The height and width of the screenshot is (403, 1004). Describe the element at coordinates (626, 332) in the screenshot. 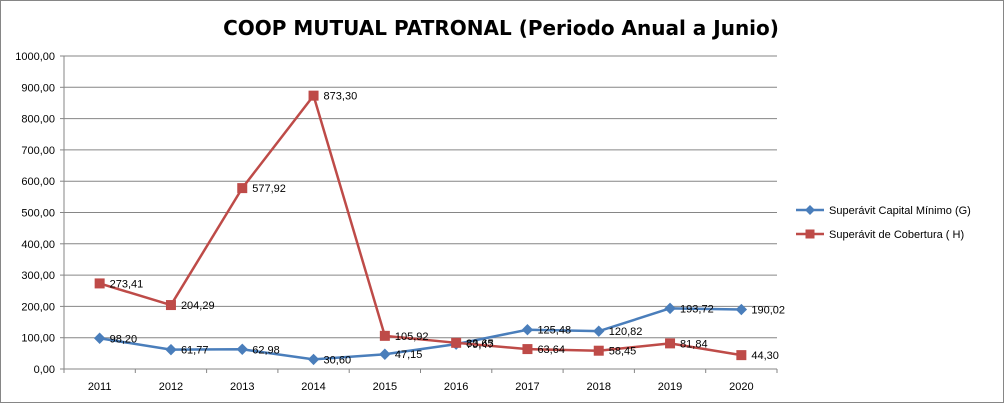

I see `data-label: 120,82` at that location.